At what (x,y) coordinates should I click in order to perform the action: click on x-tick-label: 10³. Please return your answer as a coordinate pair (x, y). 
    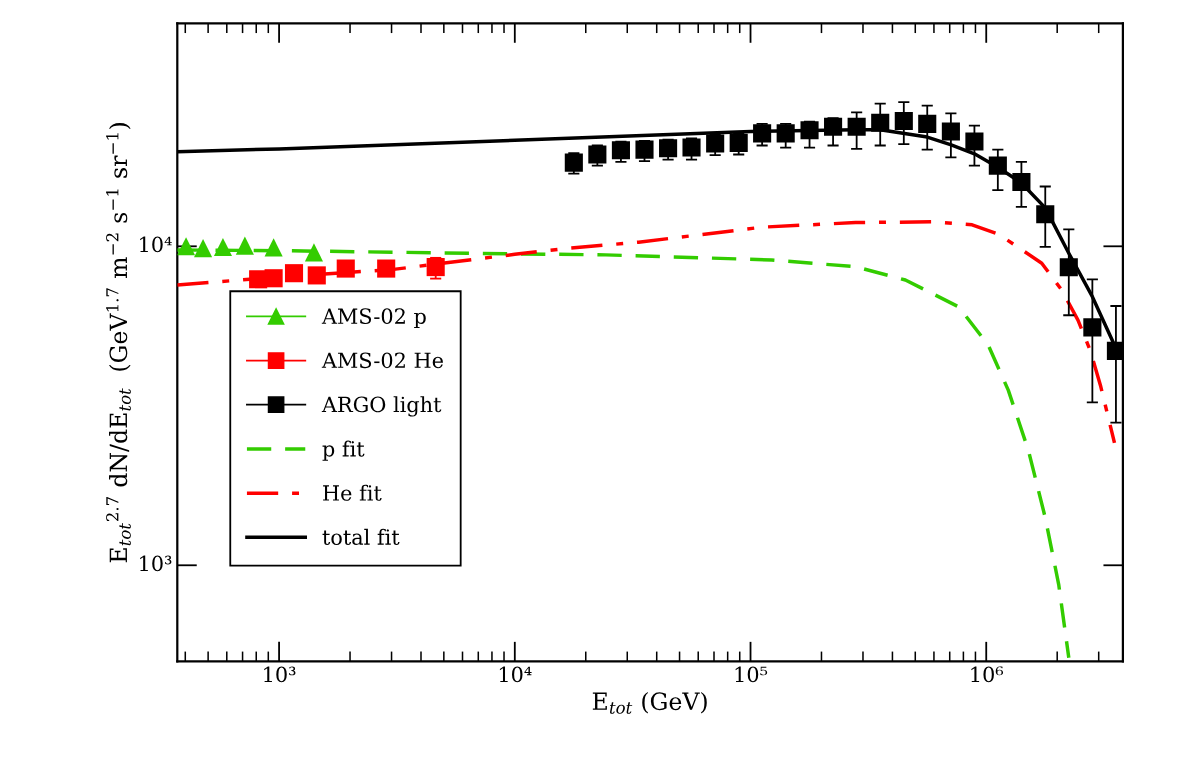
    Looking at the image, I should click on (280, 674).